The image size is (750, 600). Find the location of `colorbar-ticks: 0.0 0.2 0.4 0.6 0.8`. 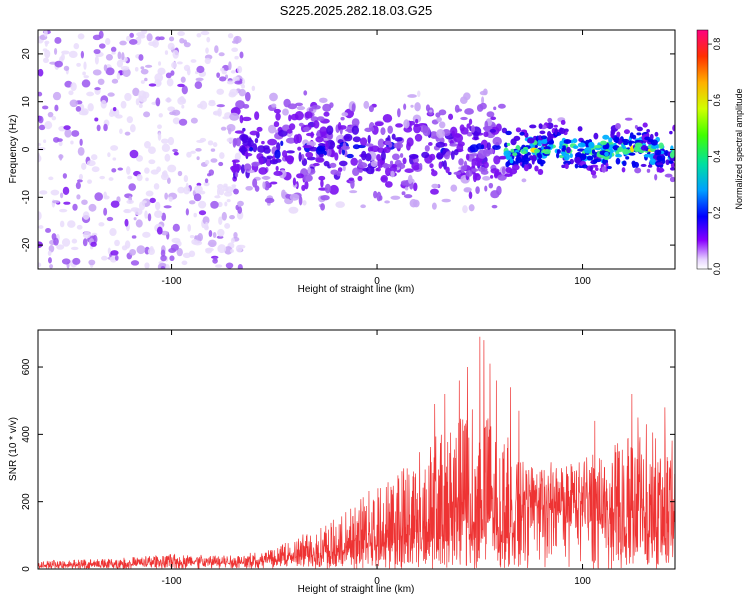

colorbar-ticks: 0.0 0.2 0.4 0.6 0.8 is located at coordinates (715, 156).